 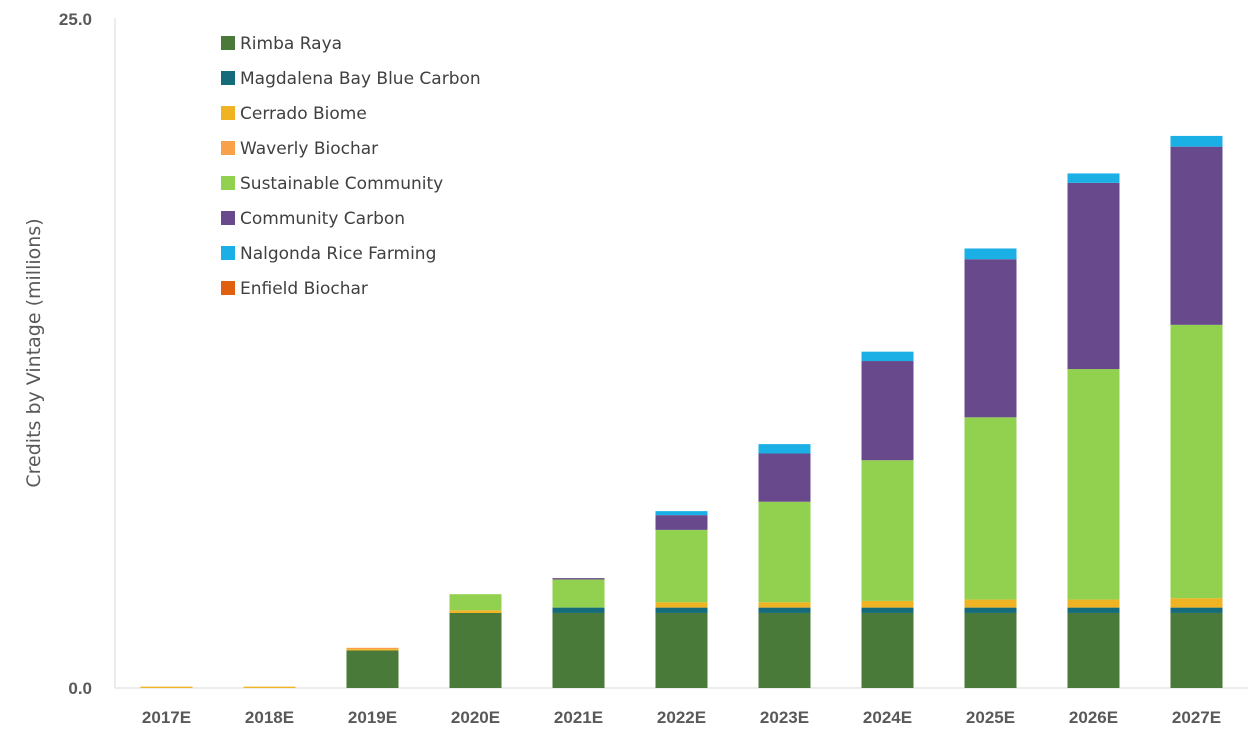 What do you see at coordinates (360, 79) in the screenshot?
I see `legend-label-1: Magdalena Bay Blue Carbon` at bounding box center [360, 79].